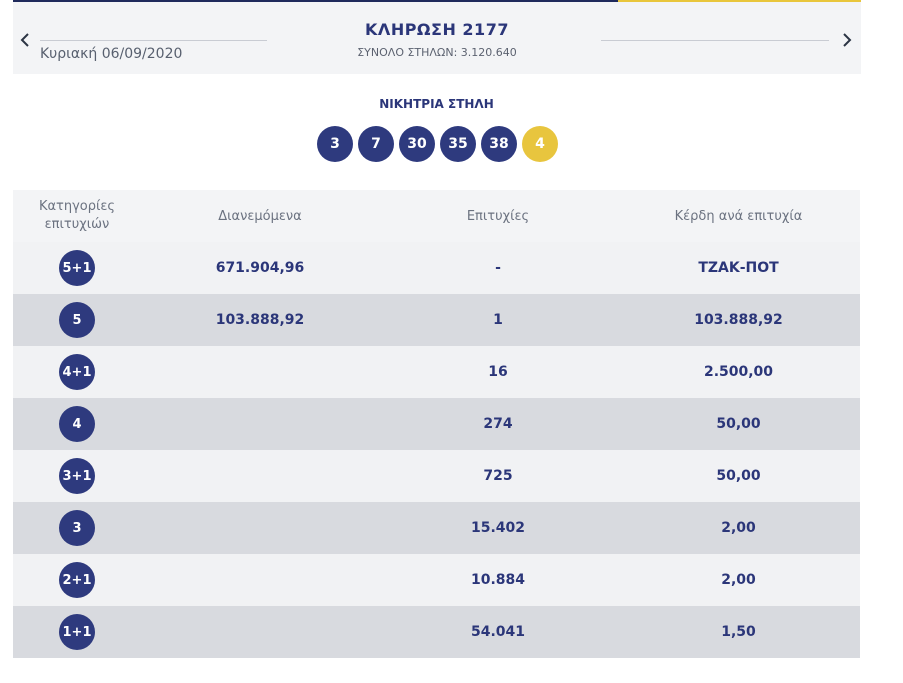  I want to click on prize-cell: 1,50, so click(738, 632).